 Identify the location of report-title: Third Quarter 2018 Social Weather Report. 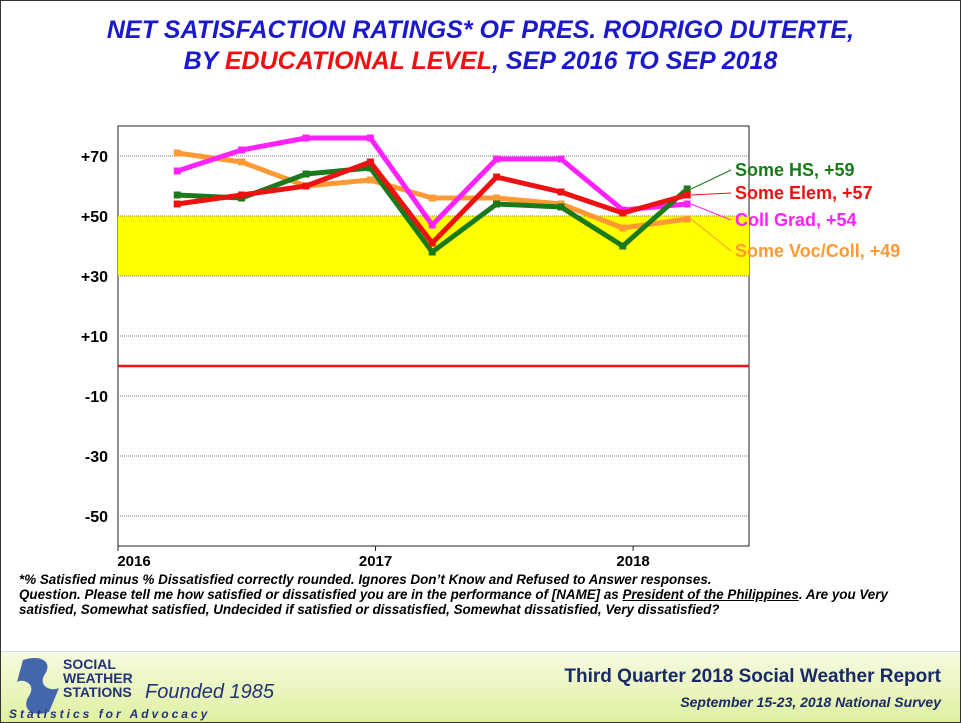
(752, 676).